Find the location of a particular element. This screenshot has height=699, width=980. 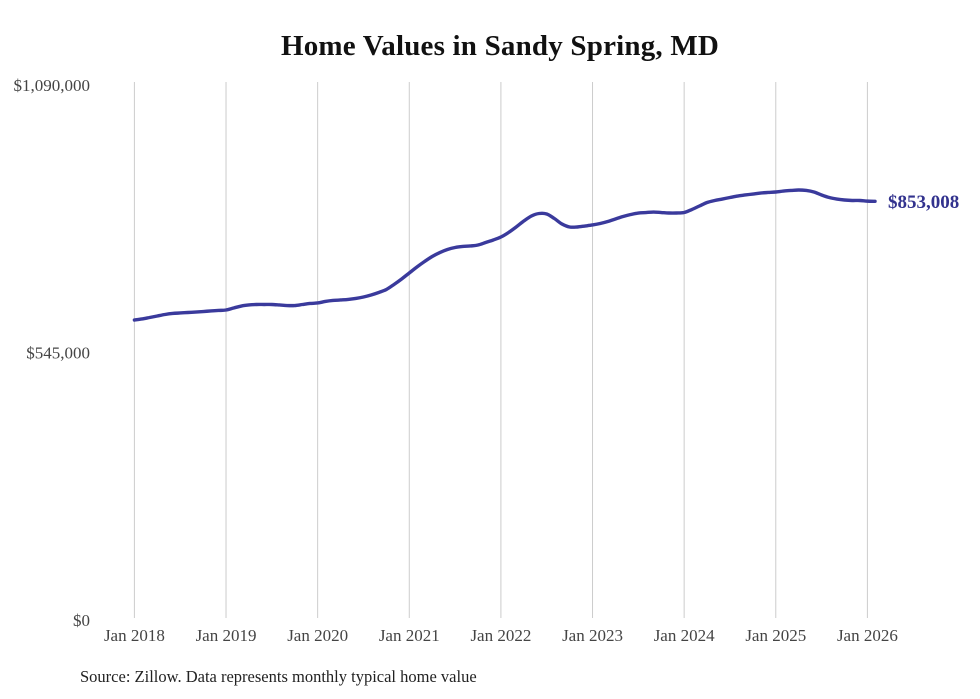

x-axis-tick-label: Jan 2022 is located at coordinates (500, 635).